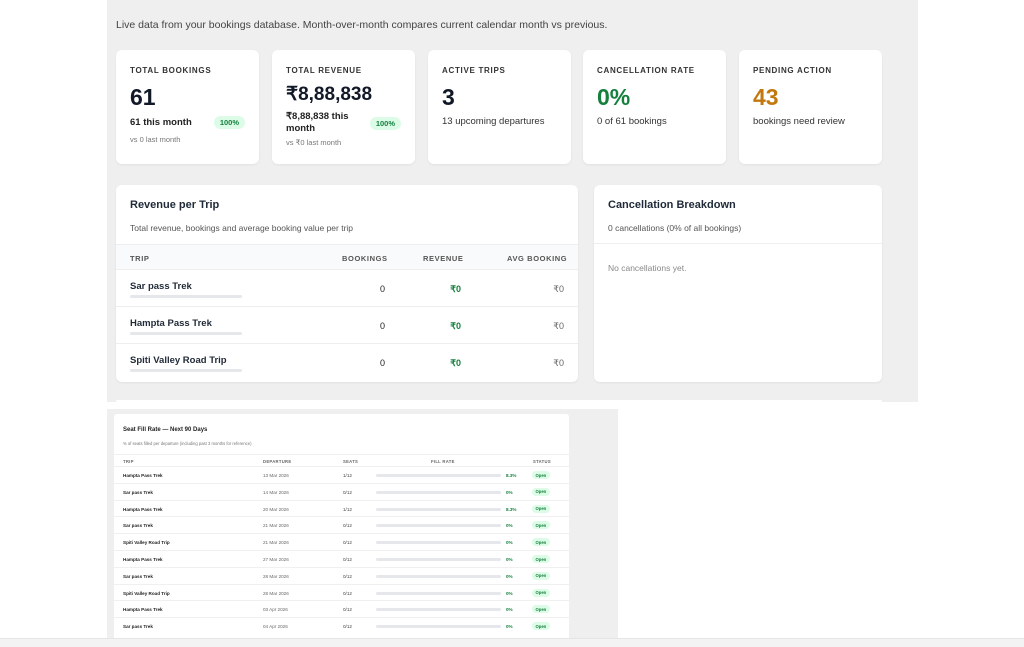 The height and width of the screenshot is (647, 1024). What do you see at coordinates (314, 142) in the screenshot?
I see `stat-foot: vs ₹0 last month` at bounding box center [314, 142].